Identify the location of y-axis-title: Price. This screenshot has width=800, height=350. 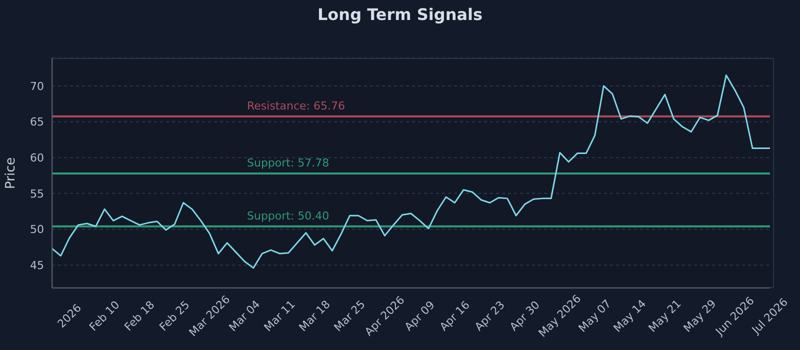
(11, 173).